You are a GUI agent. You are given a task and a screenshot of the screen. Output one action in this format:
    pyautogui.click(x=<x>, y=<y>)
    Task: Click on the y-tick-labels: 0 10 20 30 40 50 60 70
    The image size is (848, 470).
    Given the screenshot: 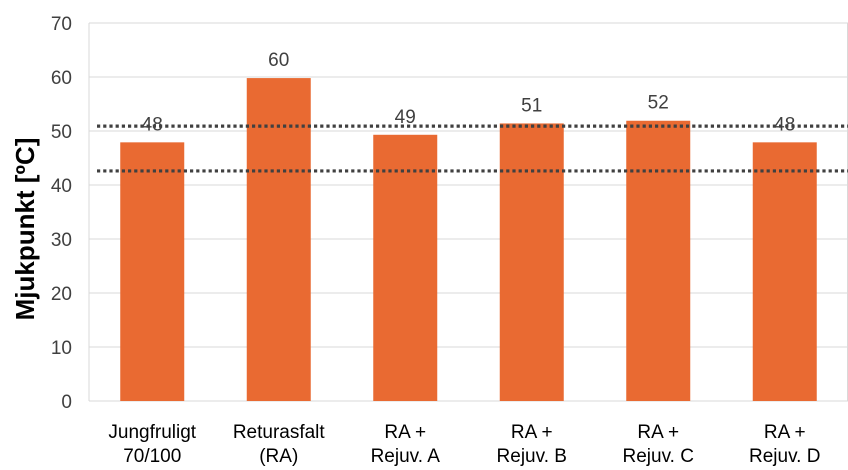 What is the action you would take?
    pyautogui.click(x=61, y=213)
    